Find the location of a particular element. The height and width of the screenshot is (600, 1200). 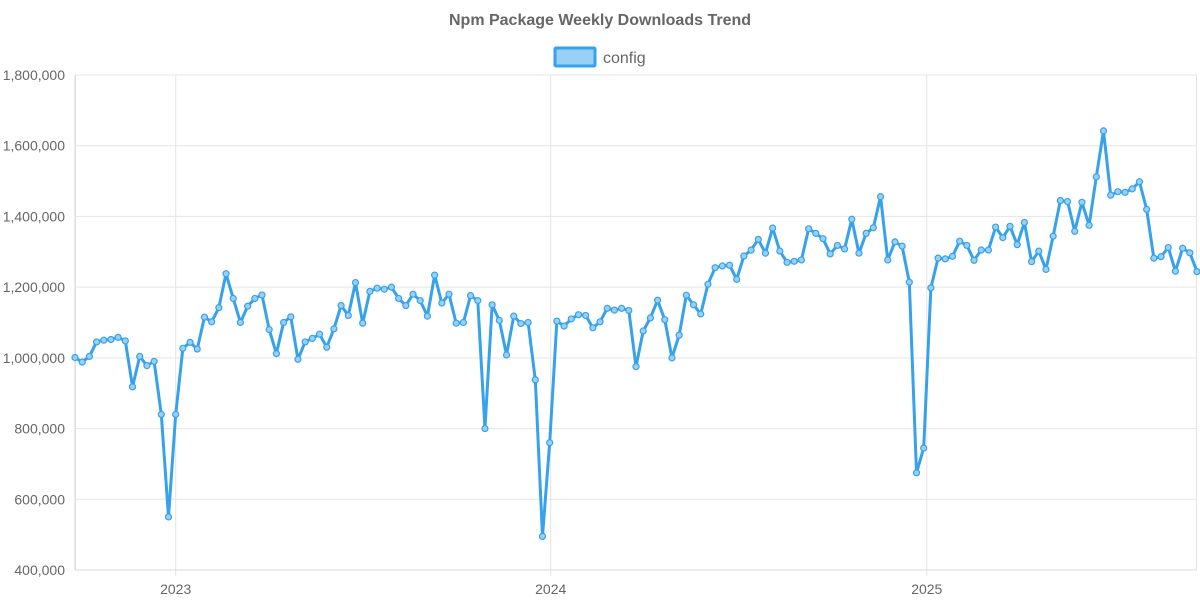

legend: config is located at coordinates (599, 57).